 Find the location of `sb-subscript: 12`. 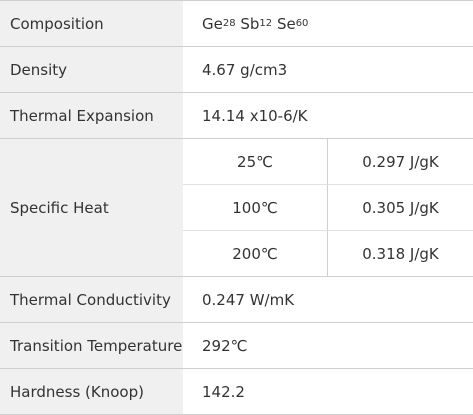

sb-subscript: 12 is located at coordinates (266, 23).